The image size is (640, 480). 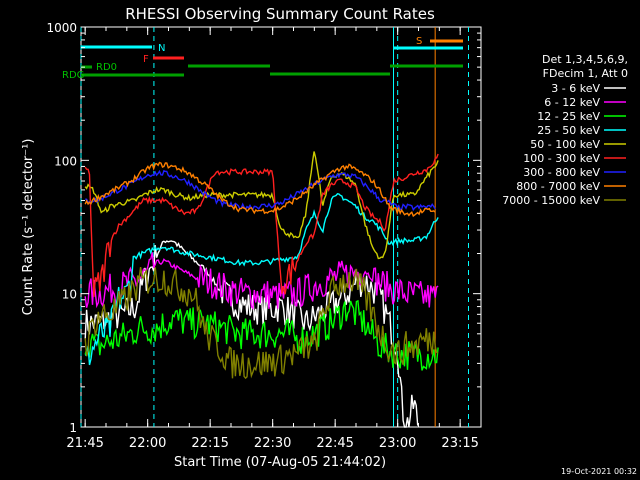 What do you see at coordinates (459, 443) in the screenshot?
I see `x-tick-label-6: 23:15` at bounding box center [459, 443].